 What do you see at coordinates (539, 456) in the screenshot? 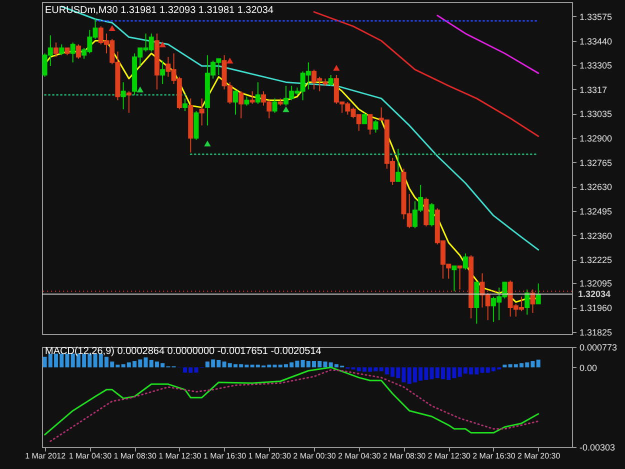
I see `x-tick-label: 2 Mar 20:30` at bounding box center [539, 456].